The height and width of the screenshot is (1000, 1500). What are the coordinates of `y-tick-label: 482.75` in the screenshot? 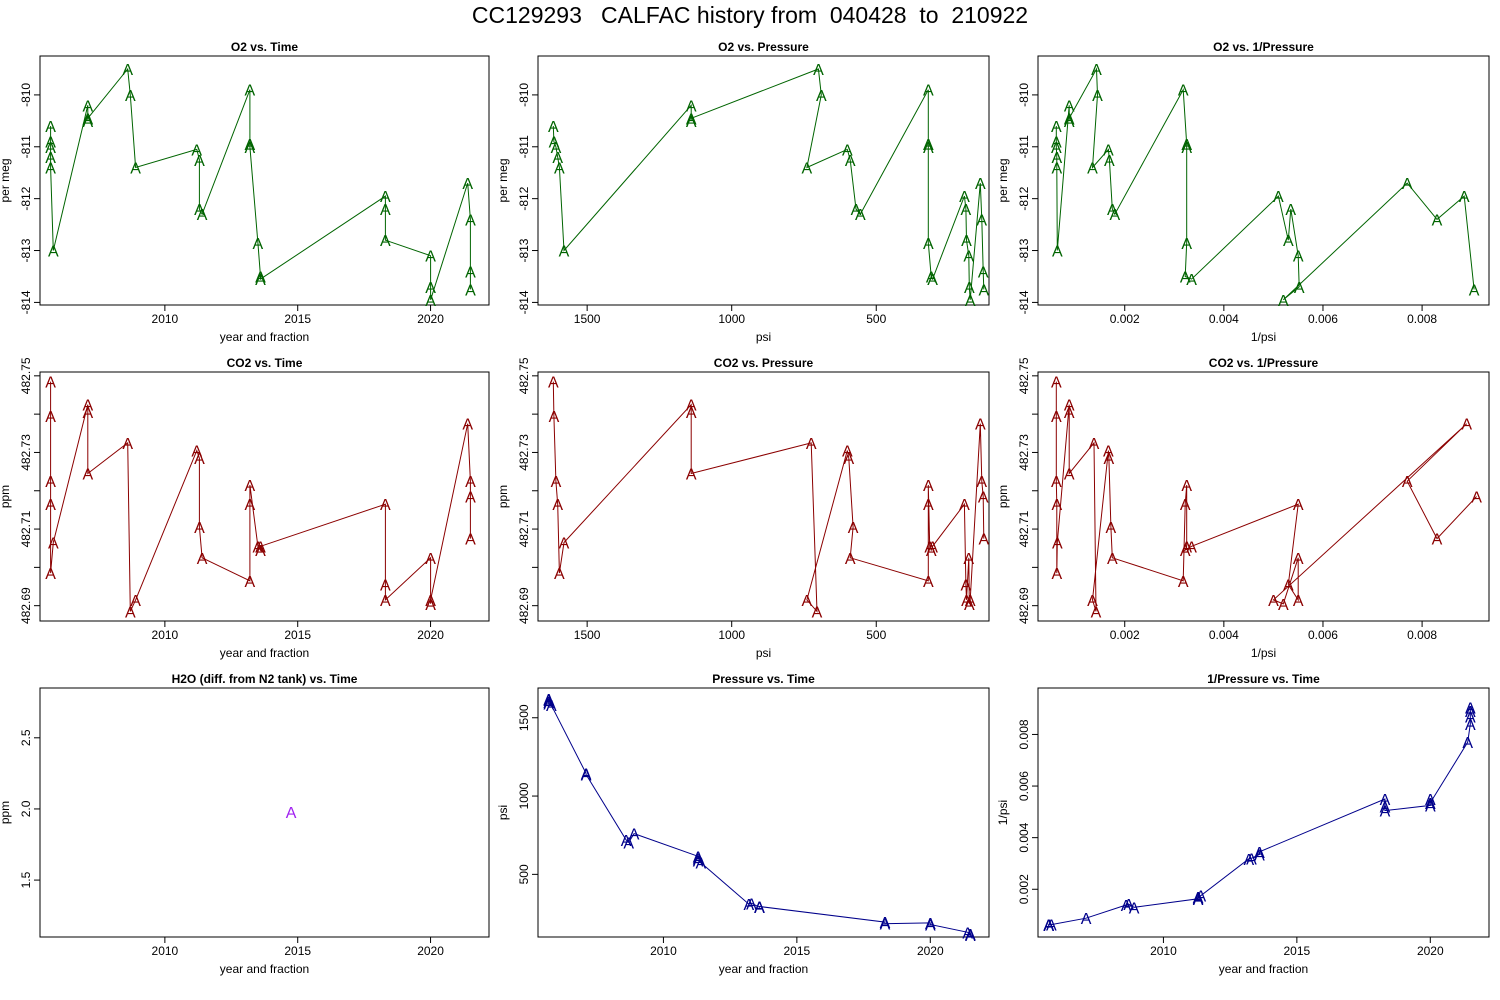 It's located at (26, 375).